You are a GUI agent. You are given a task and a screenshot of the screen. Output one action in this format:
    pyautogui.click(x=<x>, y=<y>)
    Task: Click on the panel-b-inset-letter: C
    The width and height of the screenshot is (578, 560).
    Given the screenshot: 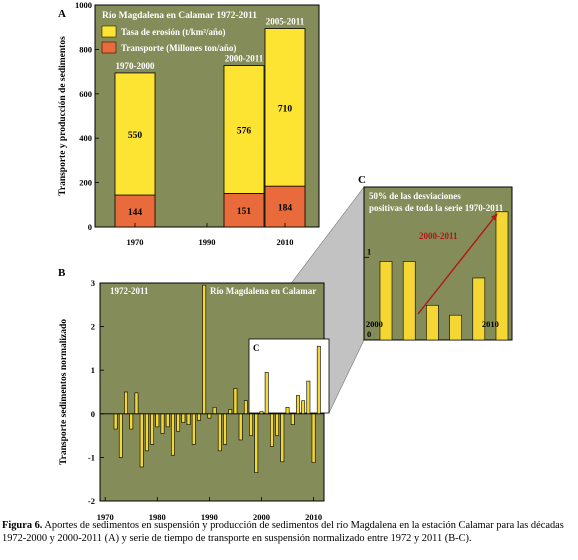 What is the action you would take?
    pyautogui.click(x=256, y=348)
    